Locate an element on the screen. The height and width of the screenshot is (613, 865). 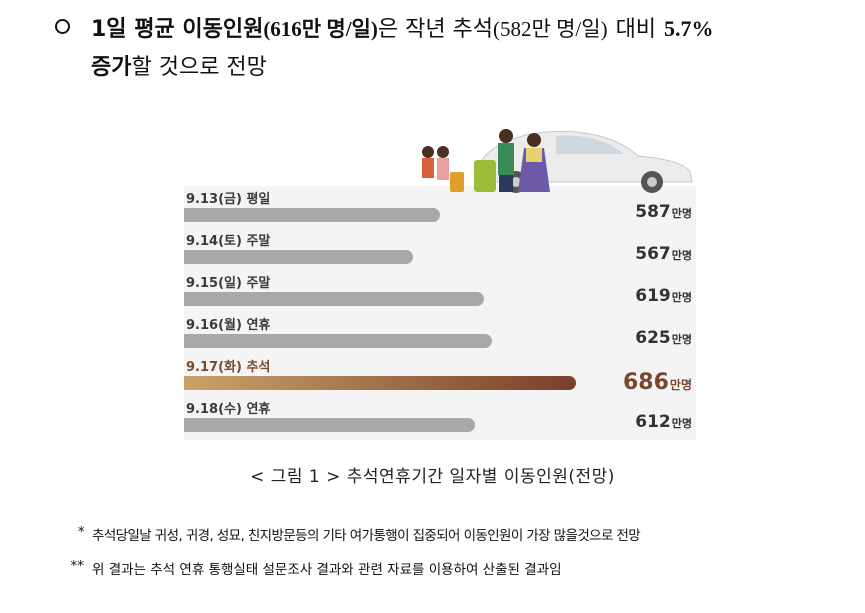
bar-value-number: 612 is located at coordinates (653, 422).